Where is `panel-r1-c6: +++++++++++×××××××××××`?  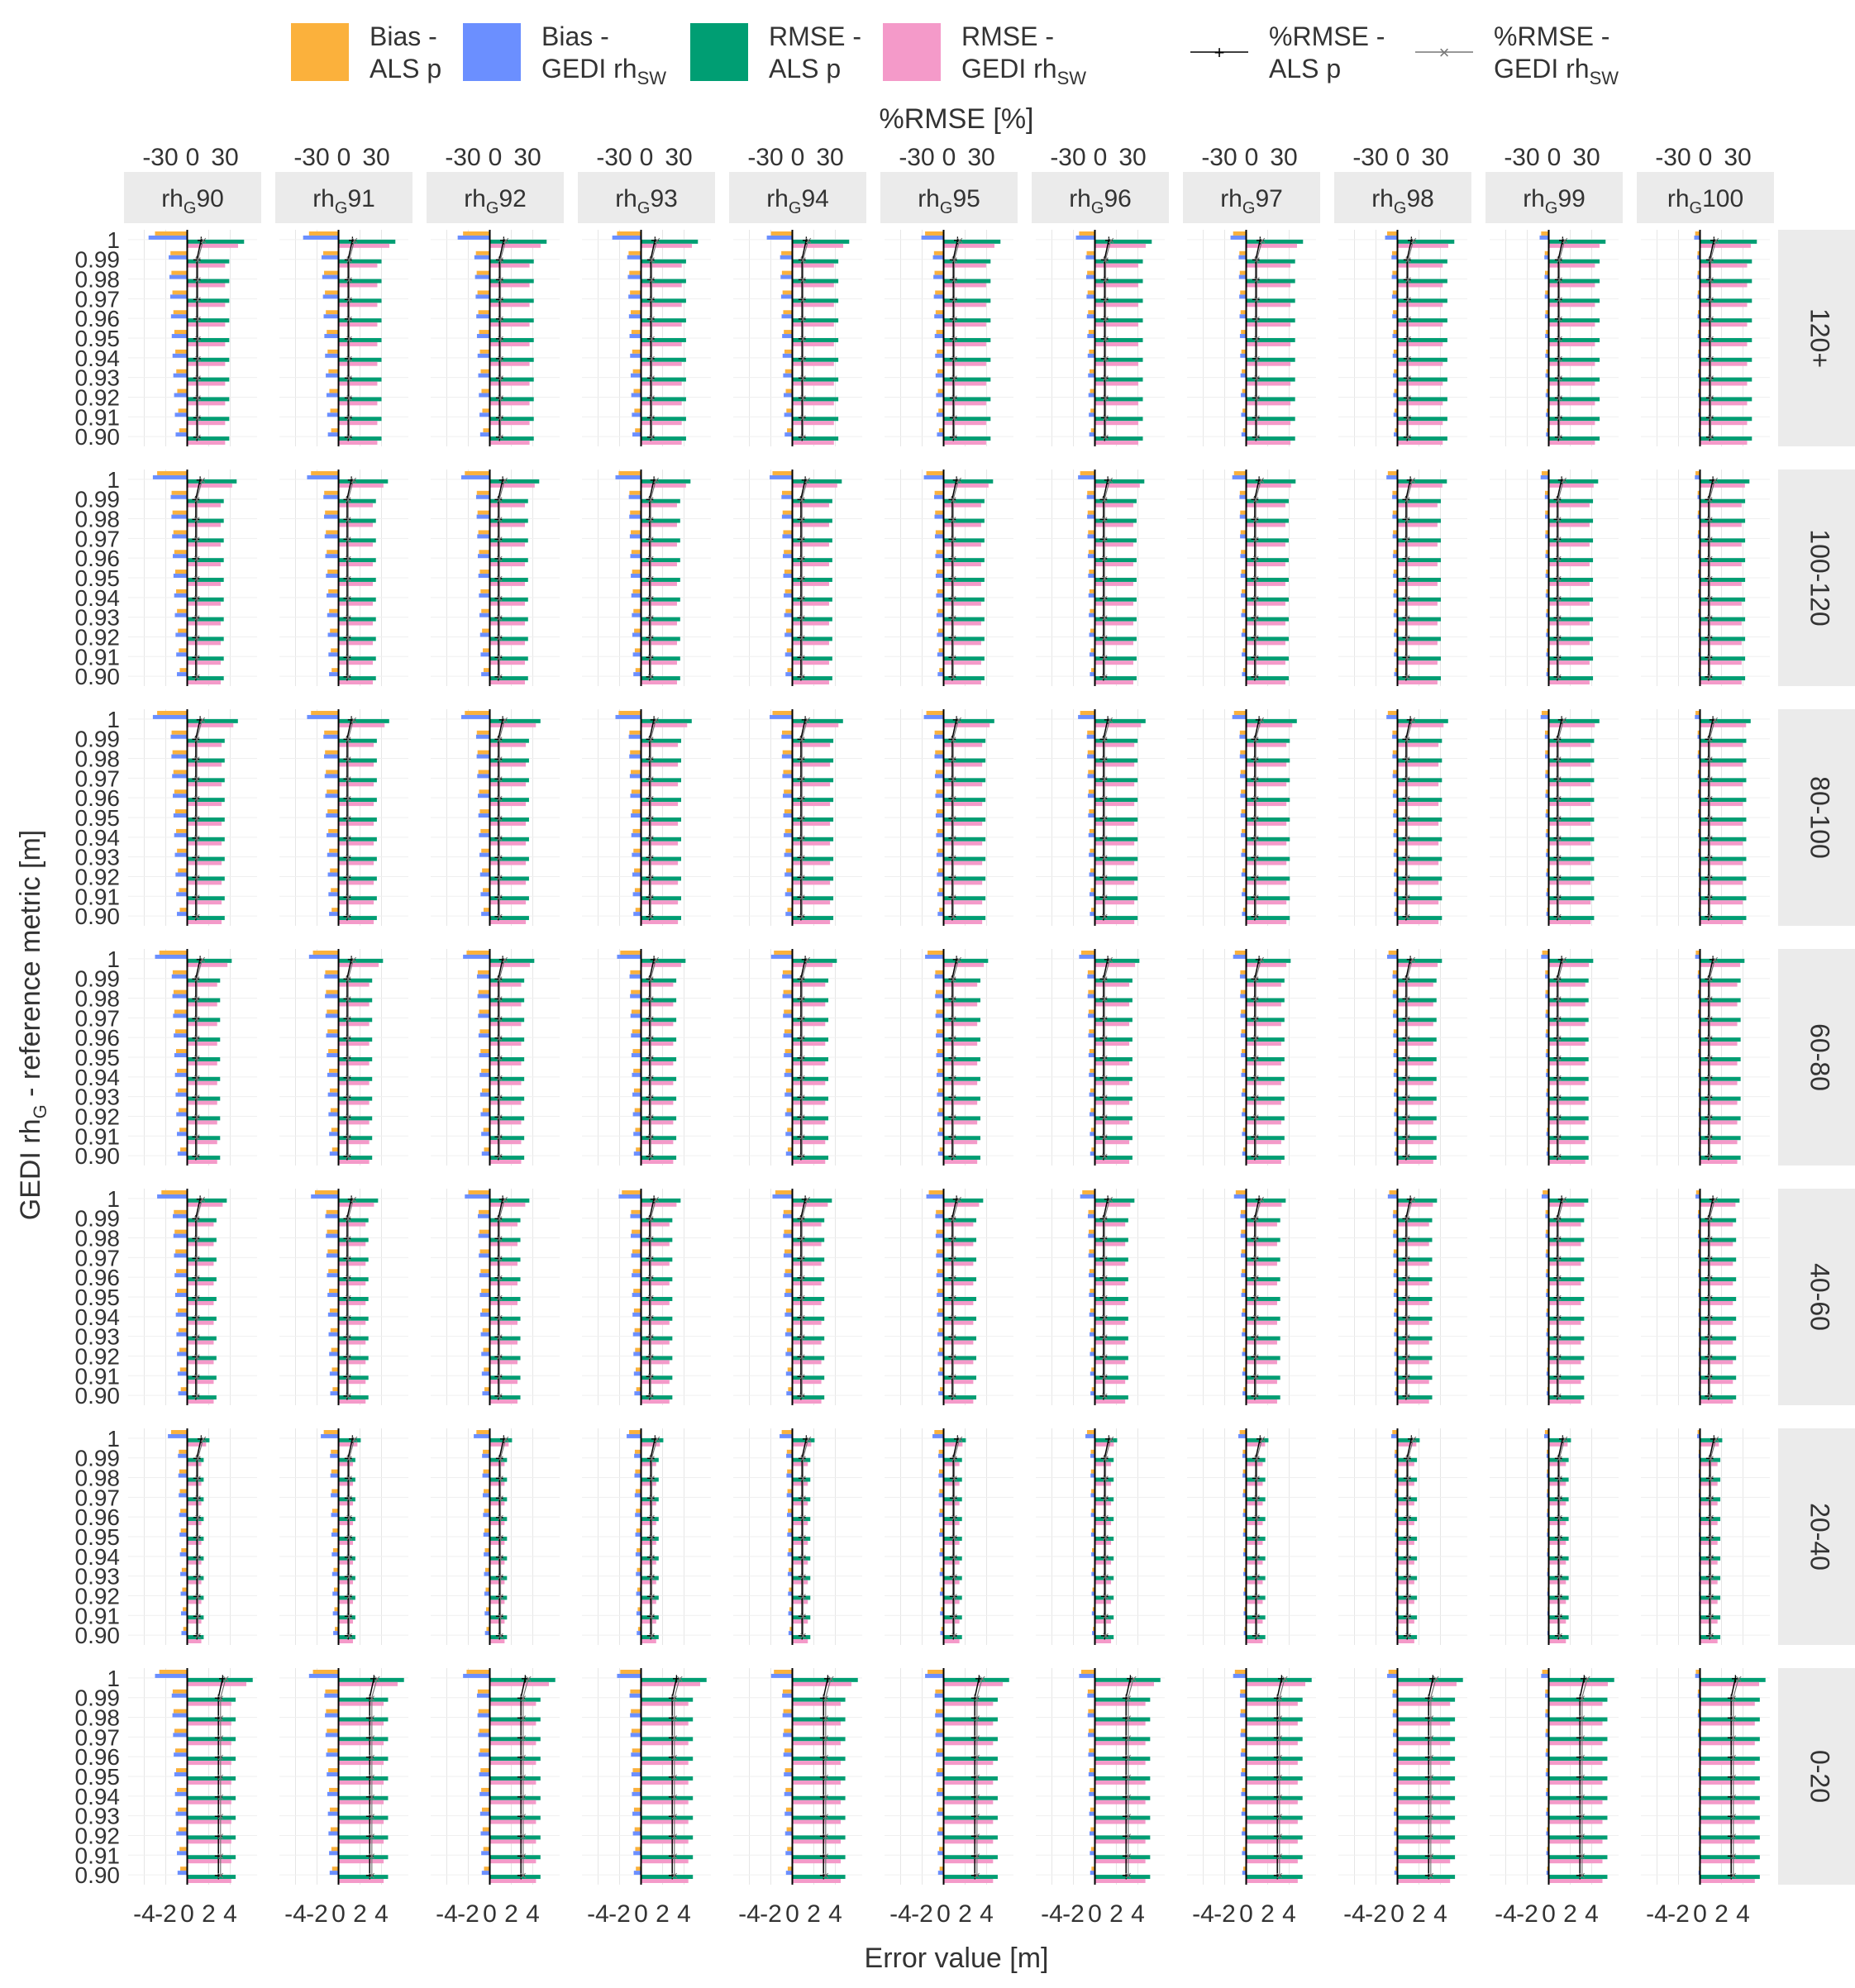
panel-r1-c6: +++++++++++××××××××××× is located at coordinates (1101, 578).